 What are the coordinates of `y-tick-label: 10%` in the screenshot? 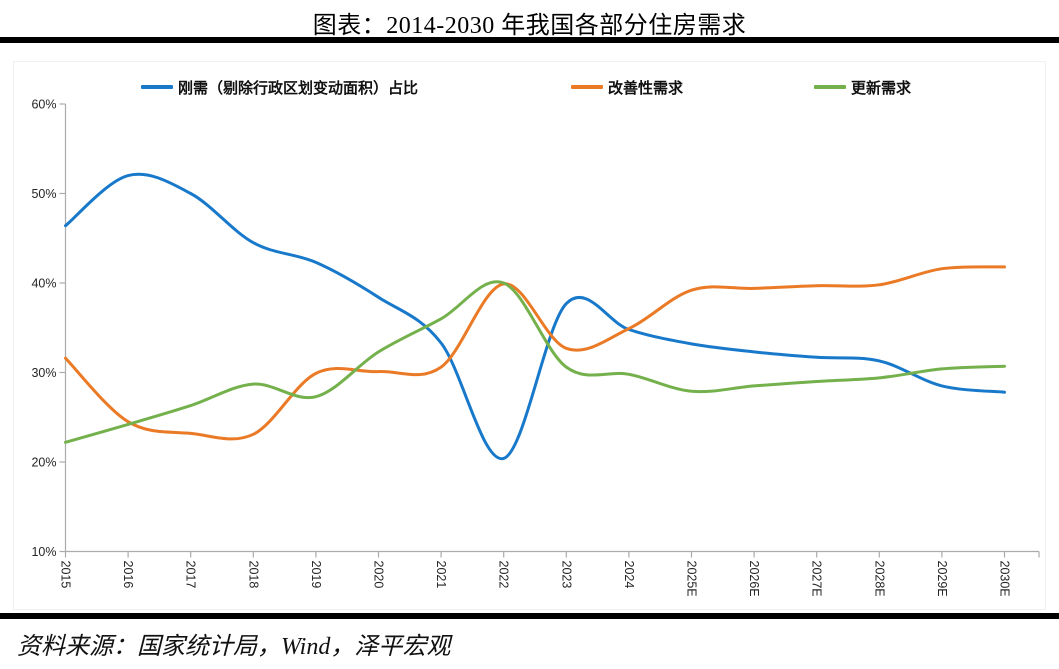 It's located at (43, 552).